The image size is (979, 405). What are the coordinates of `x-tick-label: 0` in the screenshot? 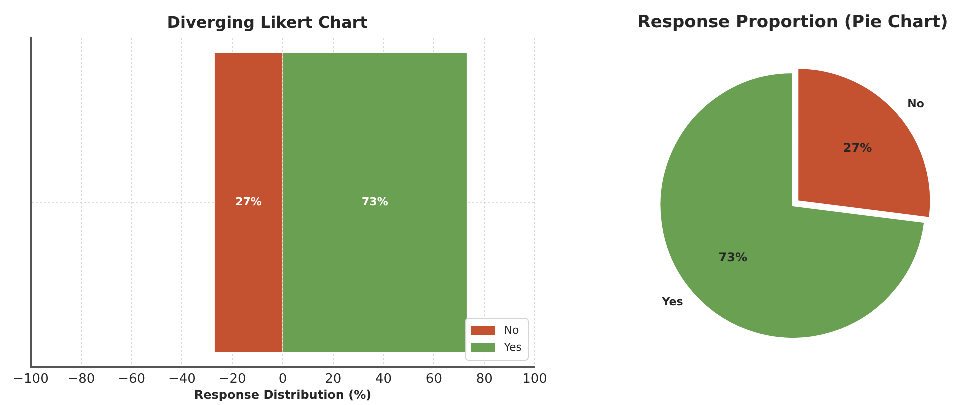 It's located at (283, 380).